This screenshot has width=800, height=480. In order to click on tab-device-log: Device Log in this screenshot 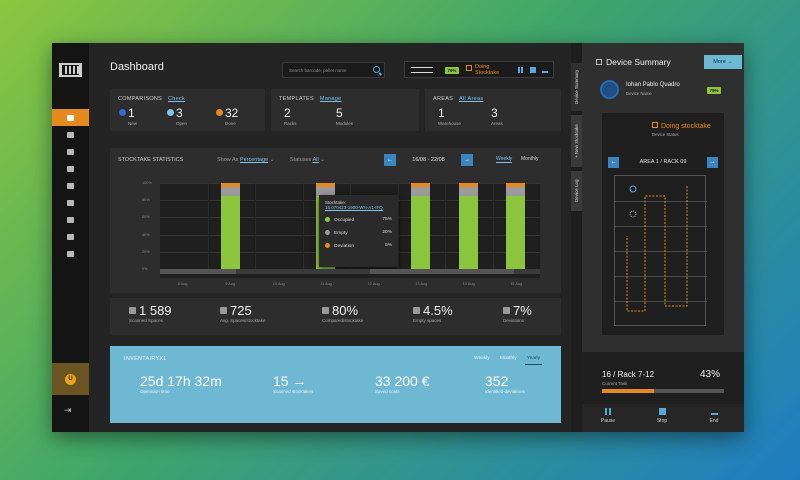, I will do `click(576, 191)`.